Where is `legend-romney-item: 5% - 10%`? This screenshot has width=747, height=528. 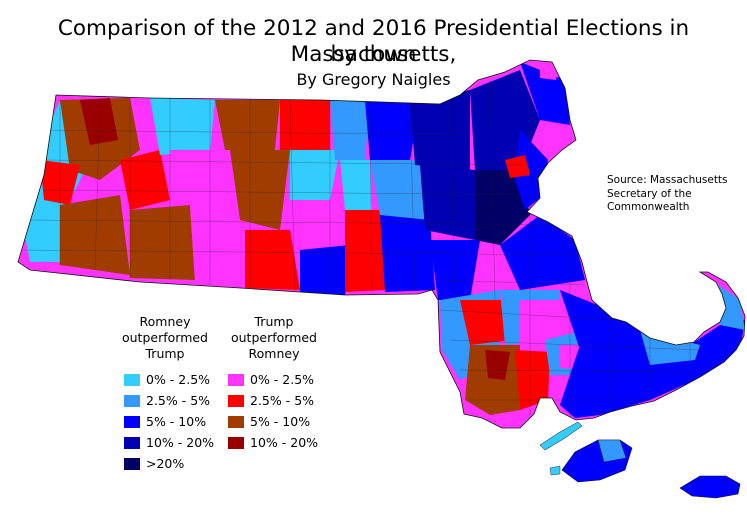
legend-romney-item: 5% - 10% is located at coordinates (165, 422).